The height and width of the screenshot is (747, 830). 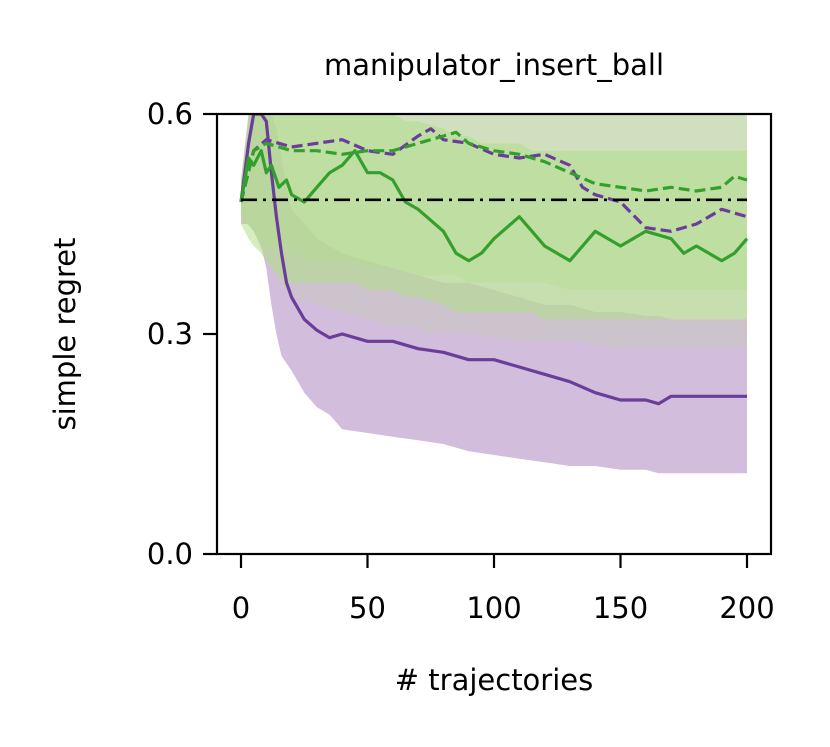 I want to click on y-axis-ticks: 0.0 0.3 0.6, so click(x=182, y=334).